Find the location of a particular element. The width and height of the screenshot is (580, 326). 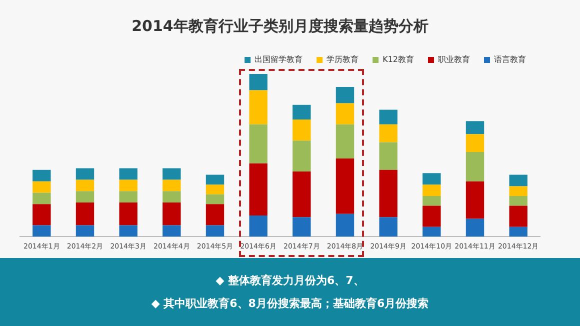

legend-label: 职业教育 is located at coordinates (454, 59).